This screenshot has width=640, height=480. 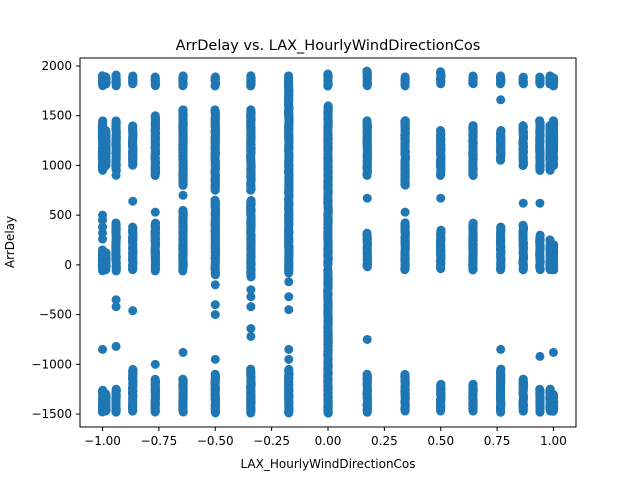 What do you see at coordinates (51, 414) in the screenshot?
I see `y-tick-label: −1500` at bounding box center [51, 414].